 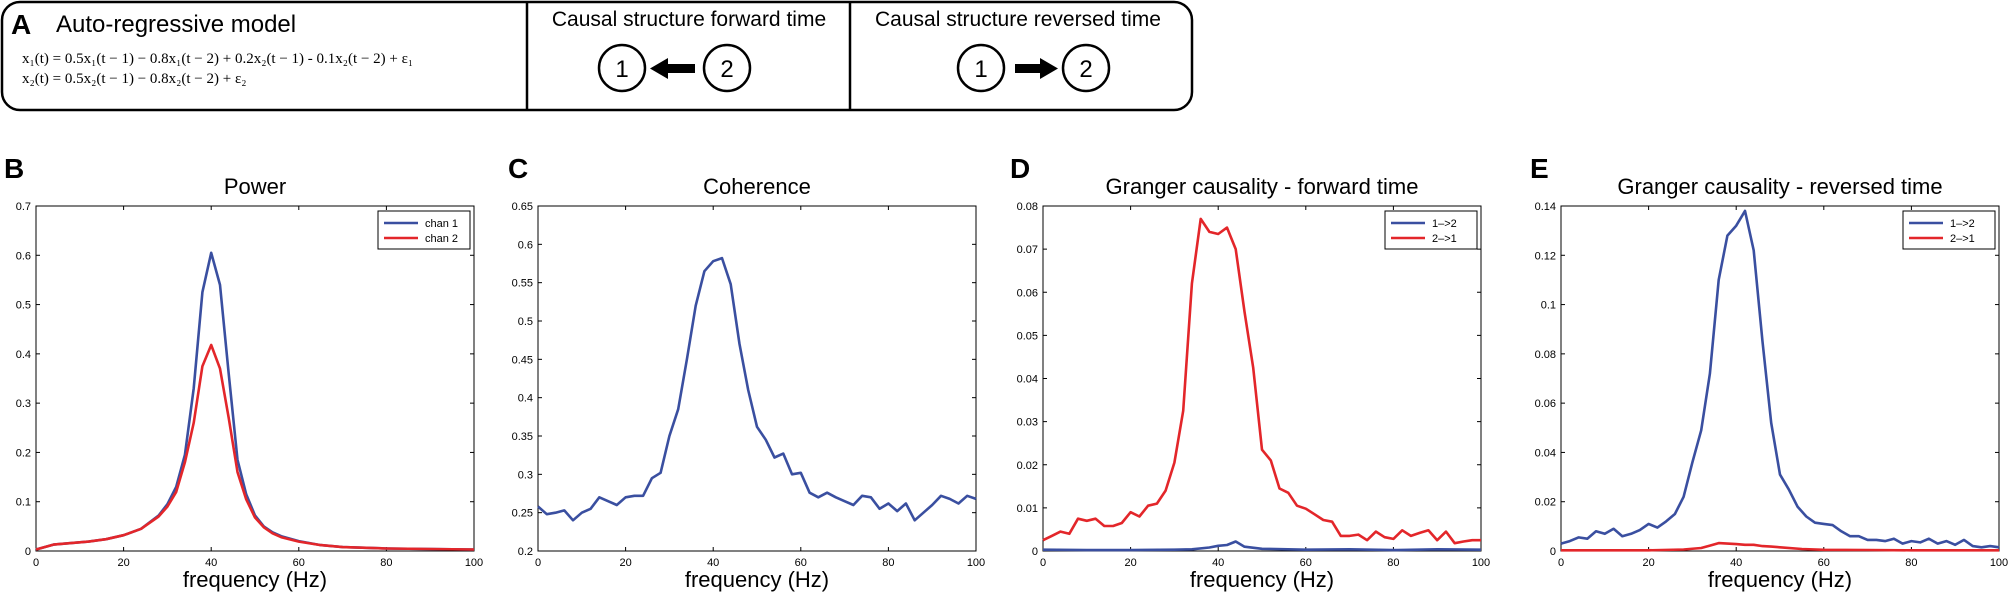 I want to click on panel-letter: E, so click(x=1539, y=168).